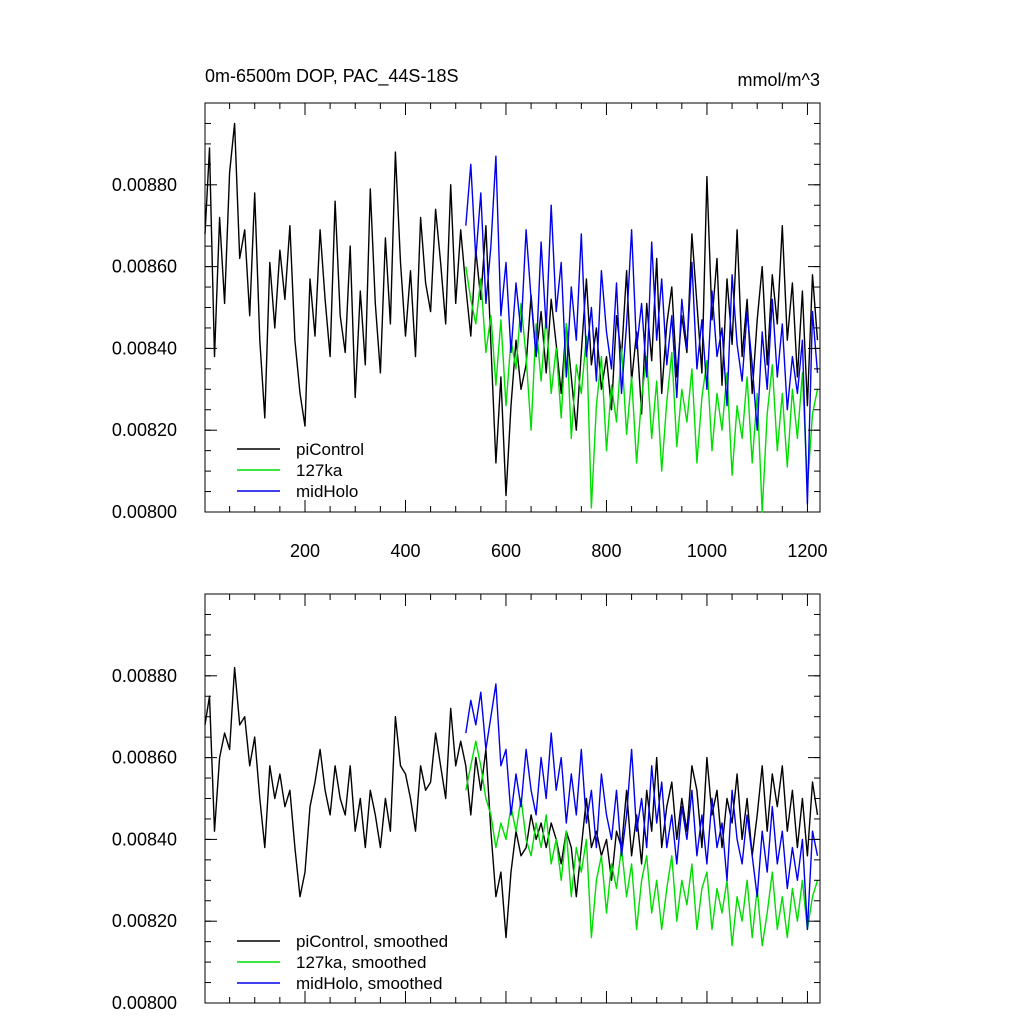  What do you see at coordinates (405, 551) in the screenshot?
I see `x-tick-label: 400` at bounding box center [405, 551].